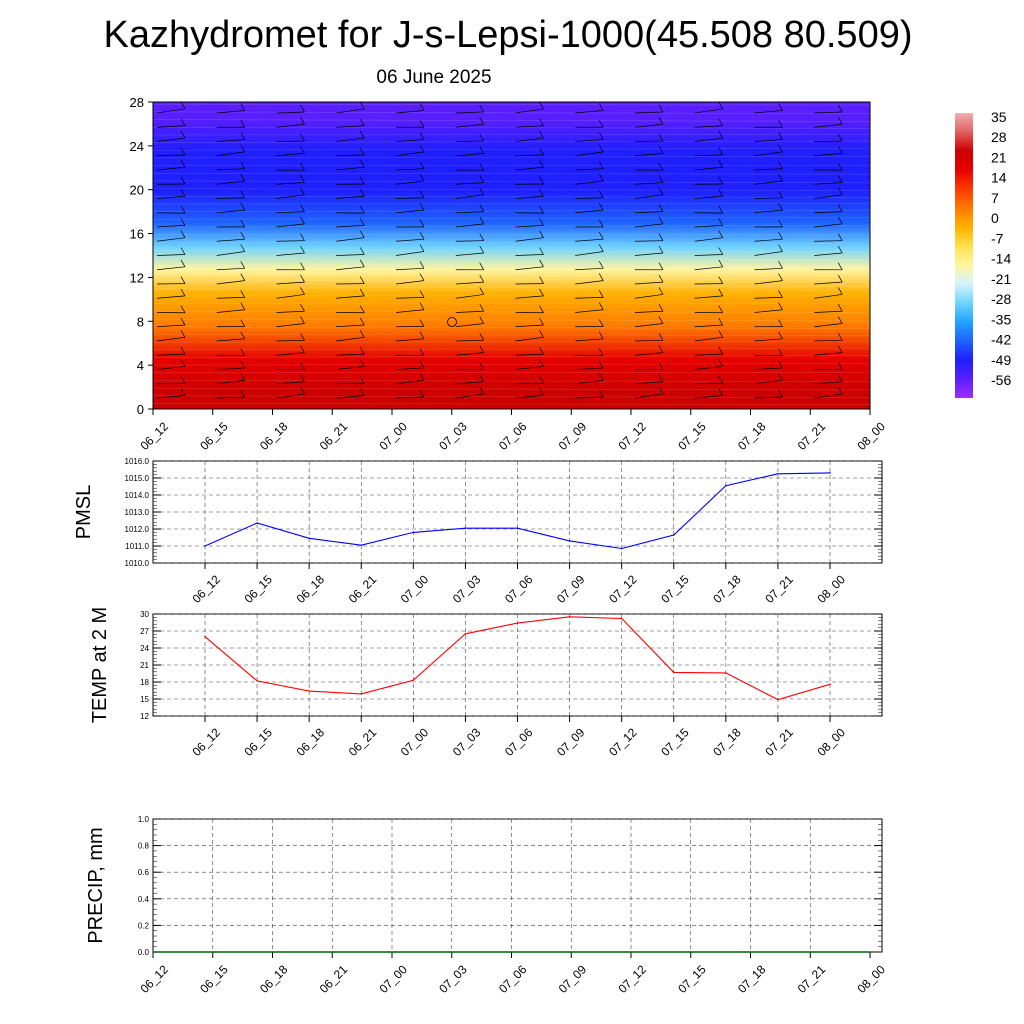  I want to click on colorbar-label: -14, so click(1001, 259).